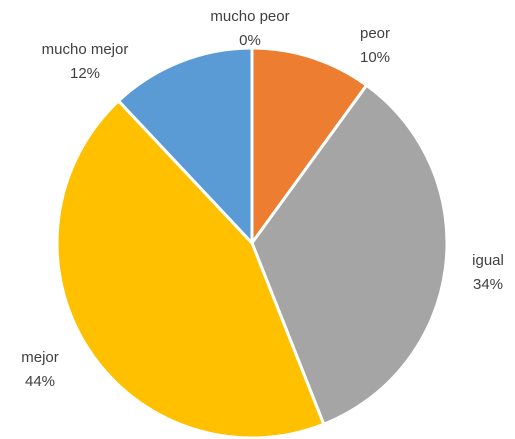 This screenshot has height=439, width=515. What do you see at coordinates (250, 40) in the screenshot?
I see `slice-value-label: 0%` at bounding box center [250, 40].